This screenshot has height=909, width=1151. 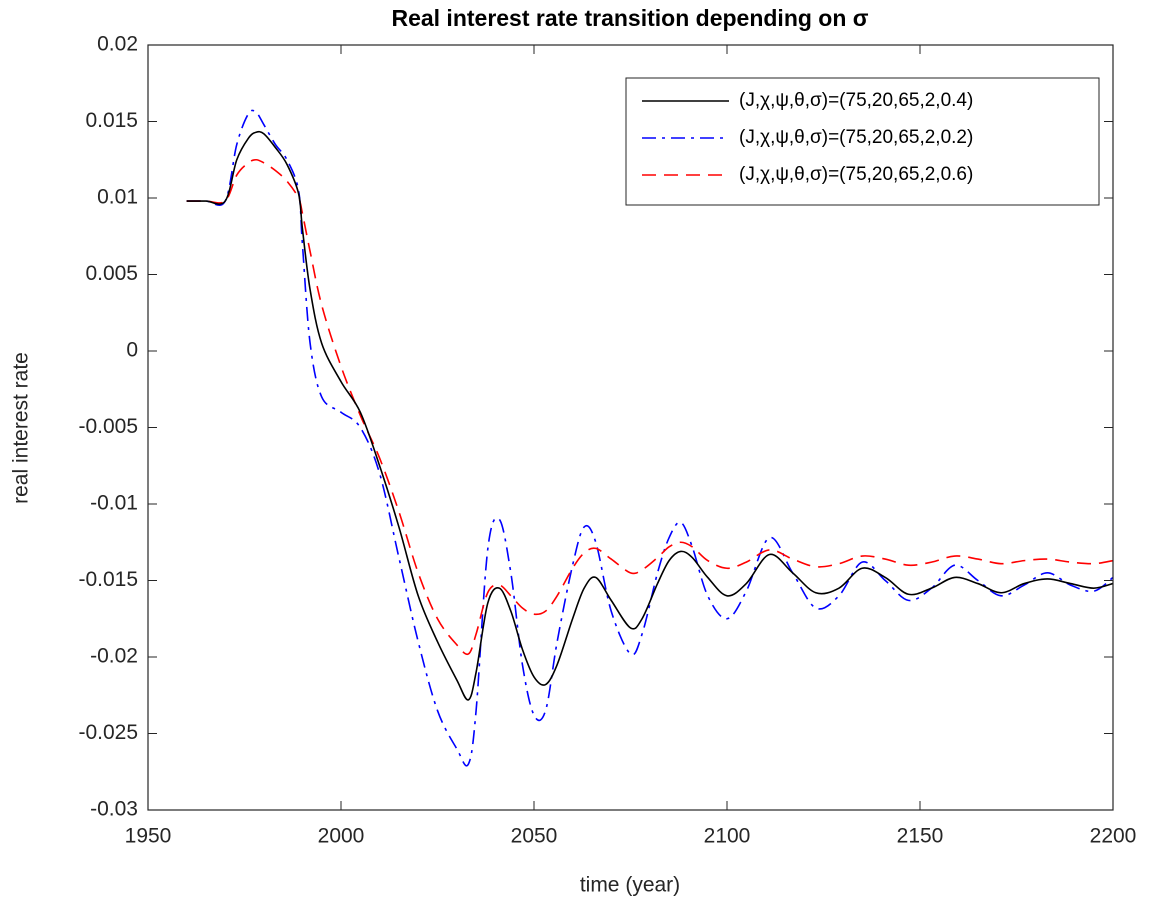 What do you see at coordinates (111, 120) in the screenshot?
I see `y-tick-label: 0.015` at bounding box center [111, 120].